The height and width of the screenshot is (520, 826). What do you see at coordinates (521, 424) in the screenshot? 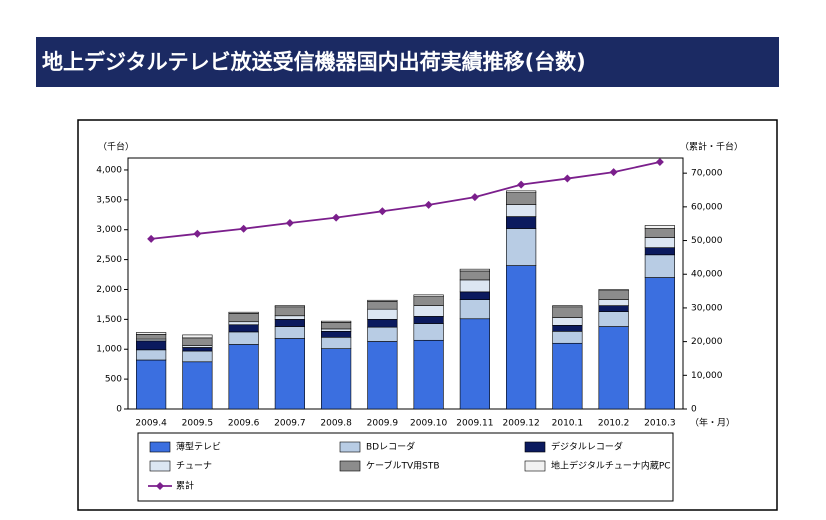
I see `x-tick-label: 2009.12` at bounding box center [521, 424].